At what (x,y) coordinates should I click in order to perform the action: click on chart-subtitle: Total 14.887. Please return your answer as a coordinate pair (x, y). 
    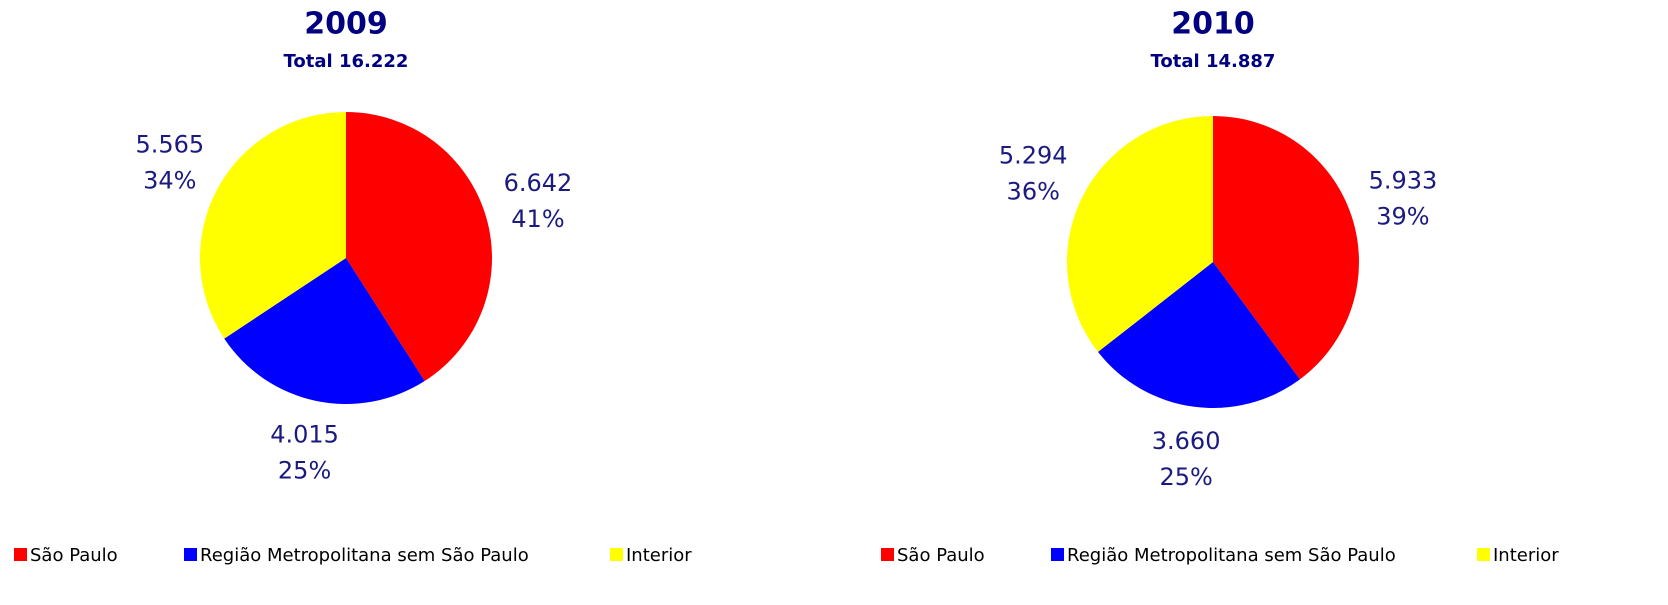
    Looking at the image, I should click on (1213, 61).